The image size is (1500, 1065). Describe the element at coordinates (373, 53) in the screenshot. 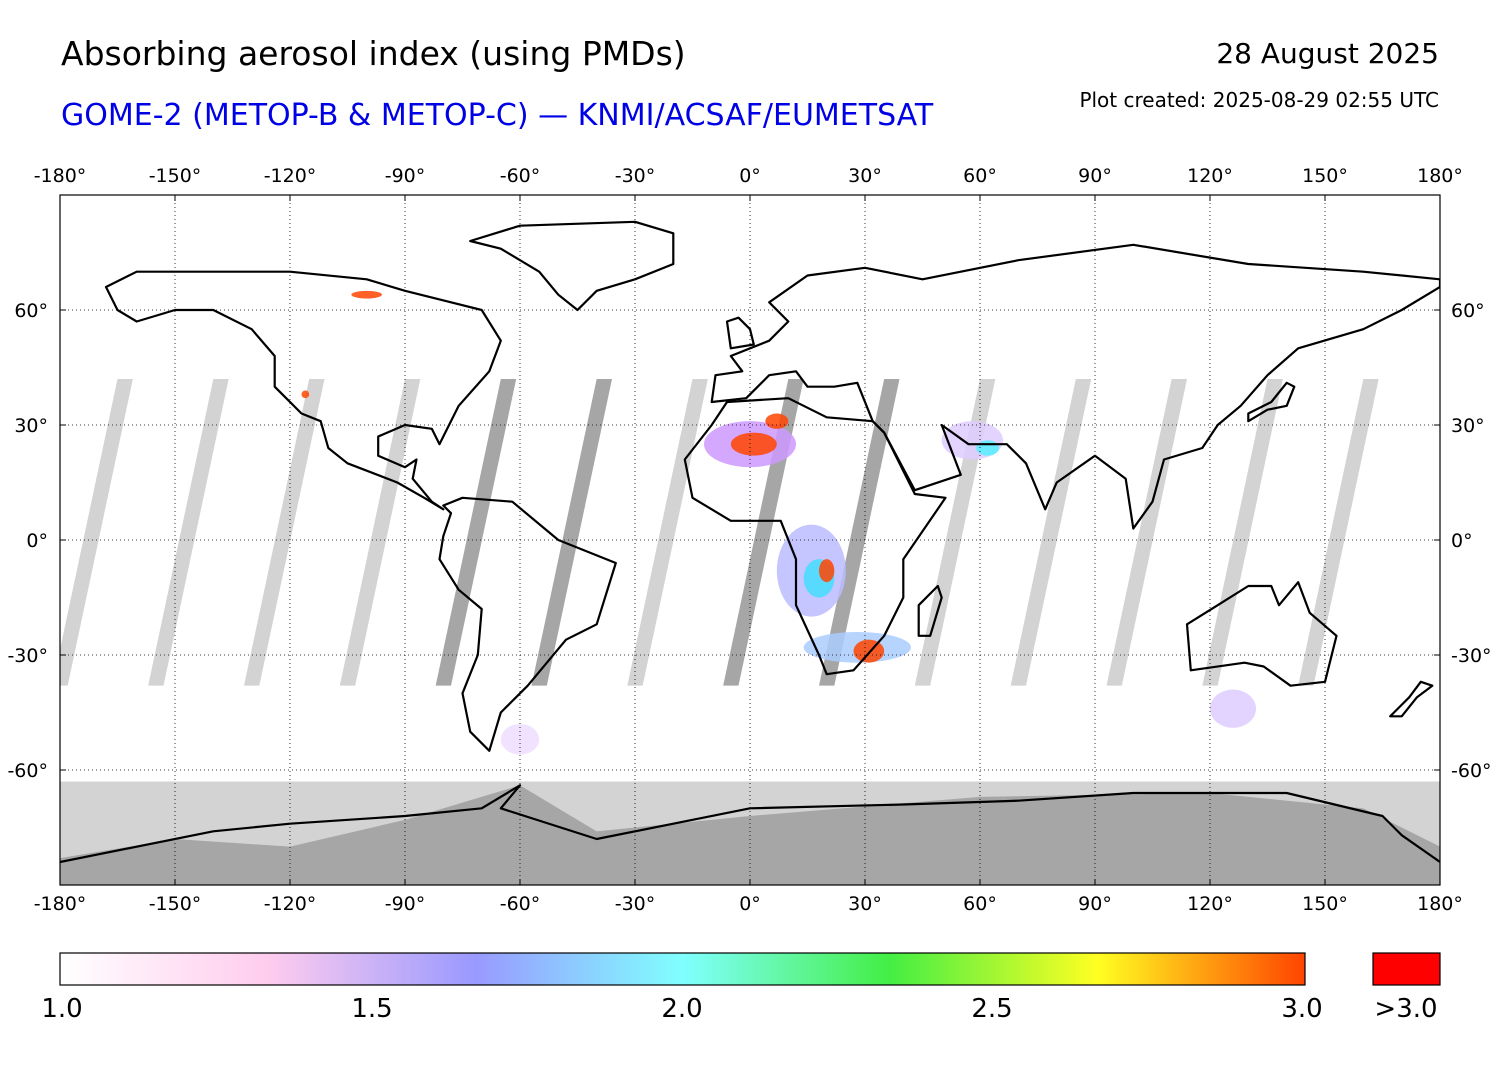

I see `map-title: Absorbing aerosol index (using PMDs)` at that location.